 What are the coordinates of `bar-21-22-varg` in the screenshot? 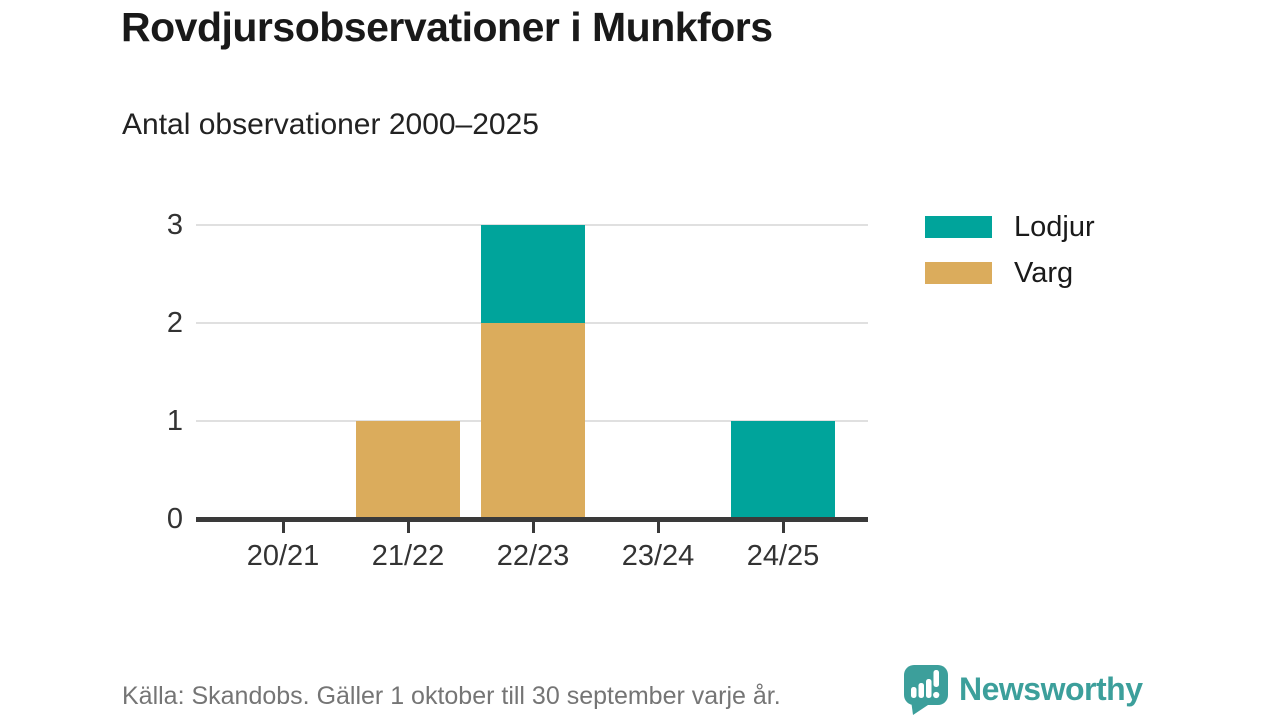 It's located at (408, 470).